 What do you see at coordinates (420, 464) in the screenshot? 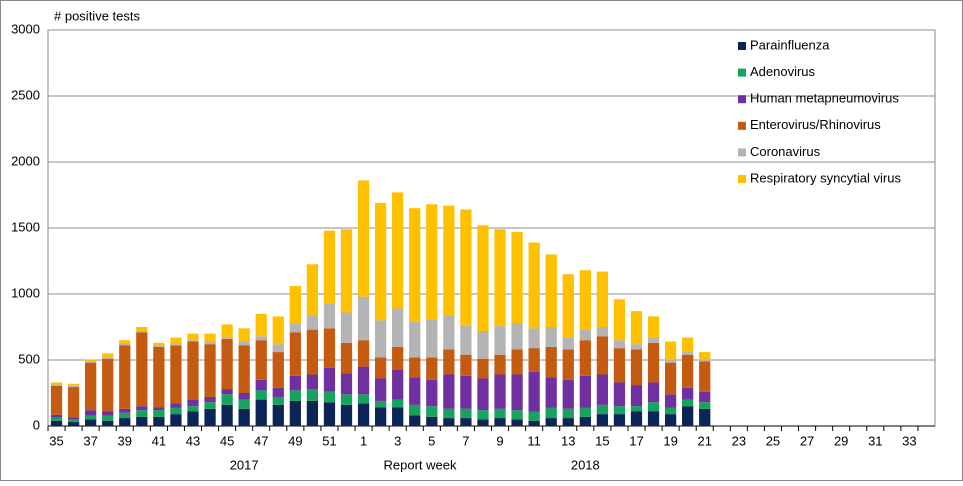
I see `x-axis-label: Report week` at bounding box center [420, 464].